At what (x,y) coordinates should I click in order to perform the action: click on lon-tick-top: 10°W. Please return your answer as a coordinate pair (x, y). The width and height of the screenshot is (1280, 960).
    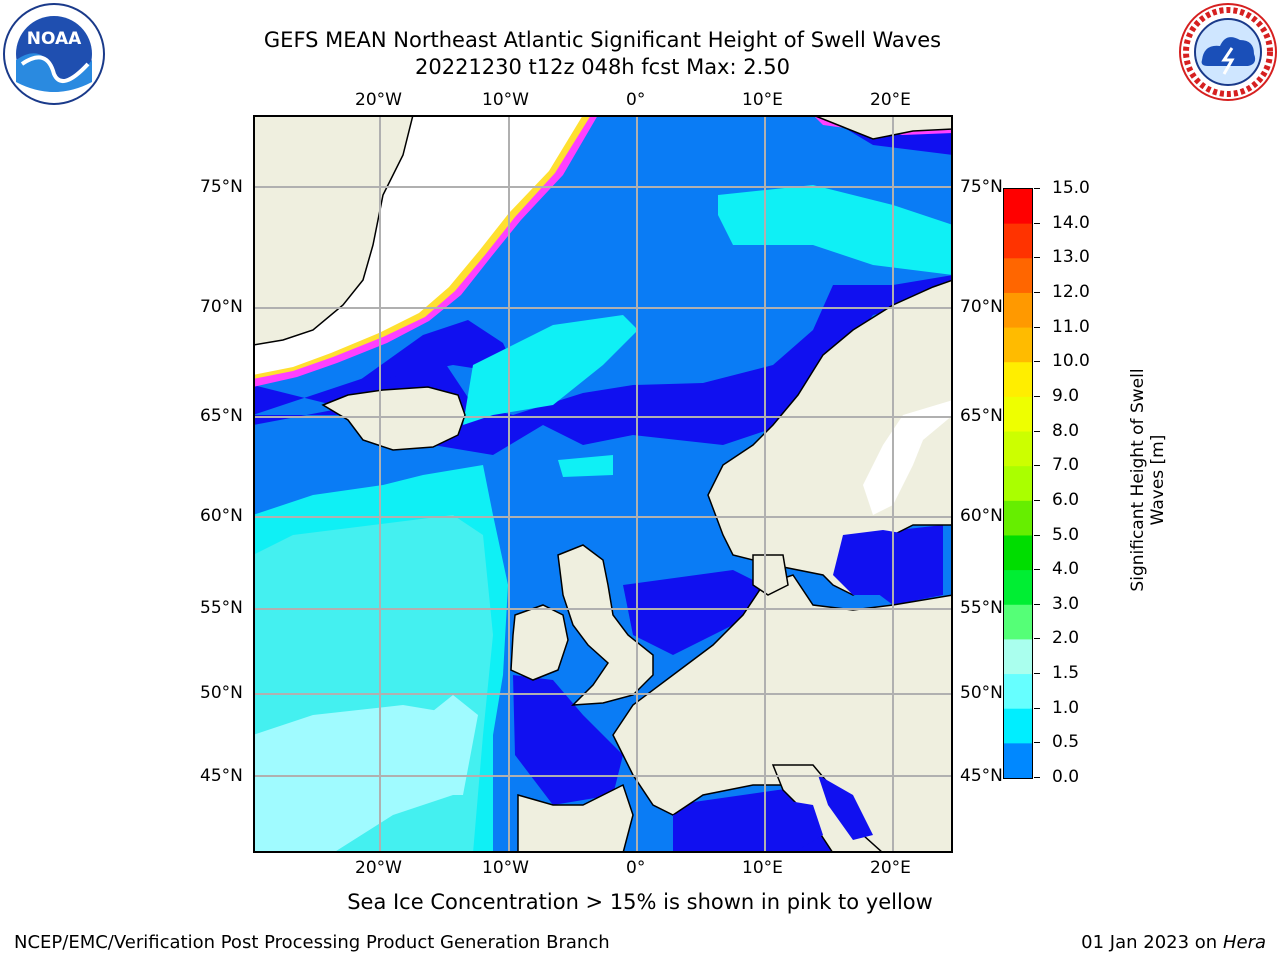
    Looking at the image, I should click on (505, 100).